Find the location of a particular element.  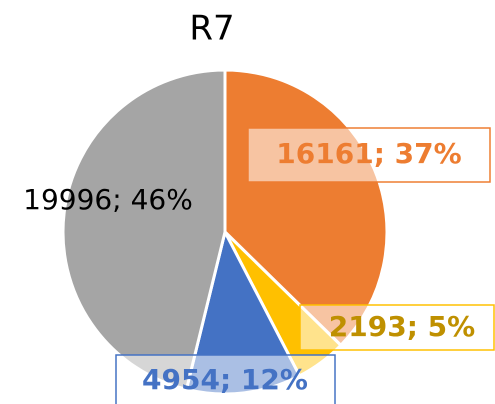

chart-title: R7 is located at coordinates (211, 29).